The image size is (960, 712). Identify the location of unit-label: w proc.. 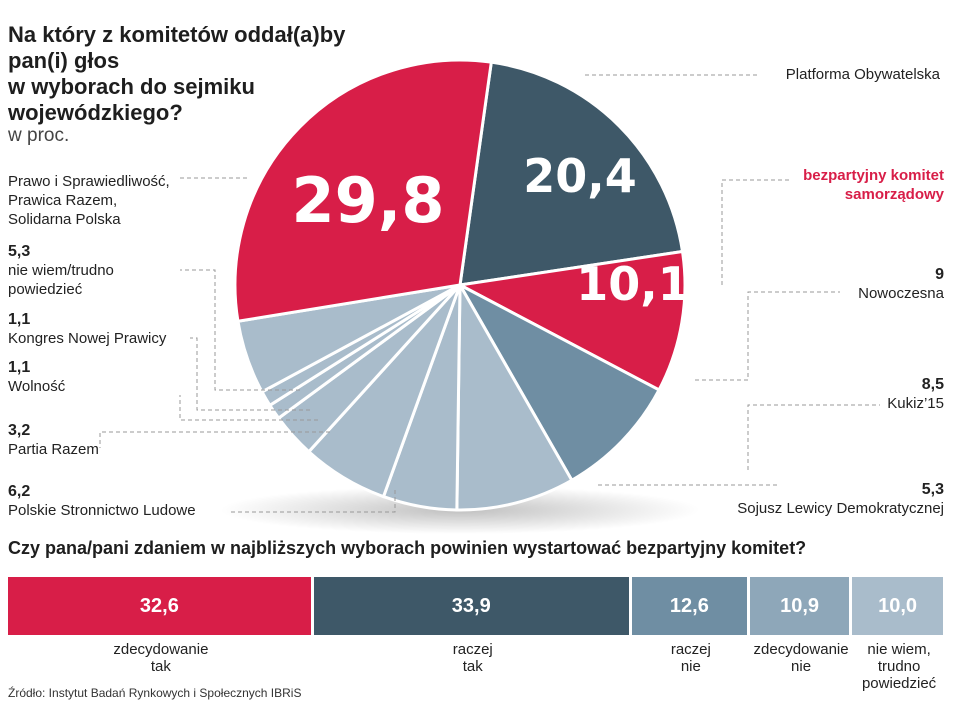
(39, 135).